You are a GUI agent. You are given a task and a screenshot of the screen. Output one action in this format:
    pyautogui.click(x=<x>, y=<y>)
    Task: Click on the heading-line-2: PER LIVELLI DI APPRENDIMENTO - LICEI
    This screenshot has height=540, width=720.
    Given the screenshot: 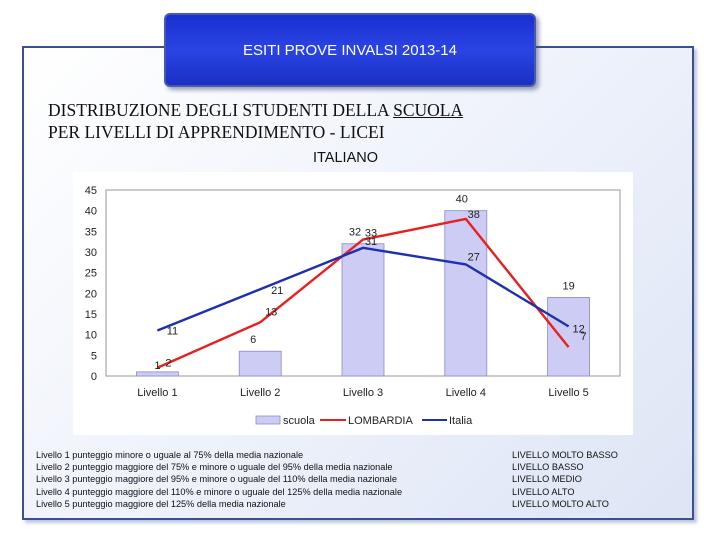 What is the action you would take?
    pyautogui.click(x=216, y=132)
    